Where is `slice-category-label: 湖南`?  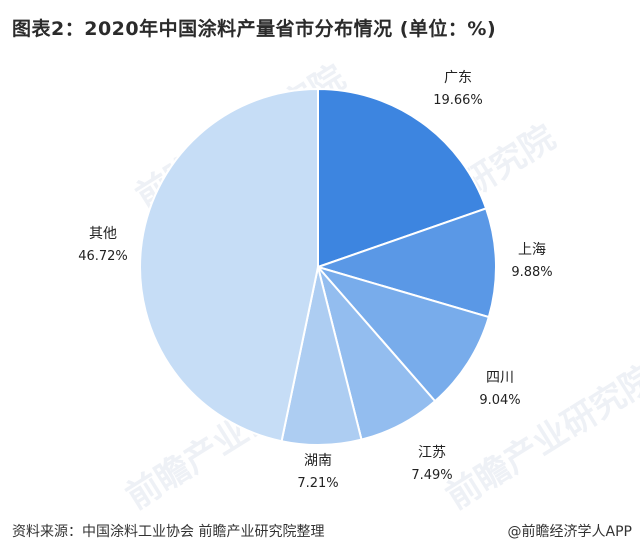 slice-category-label: 湖南 is located at coordinates (318, 461).